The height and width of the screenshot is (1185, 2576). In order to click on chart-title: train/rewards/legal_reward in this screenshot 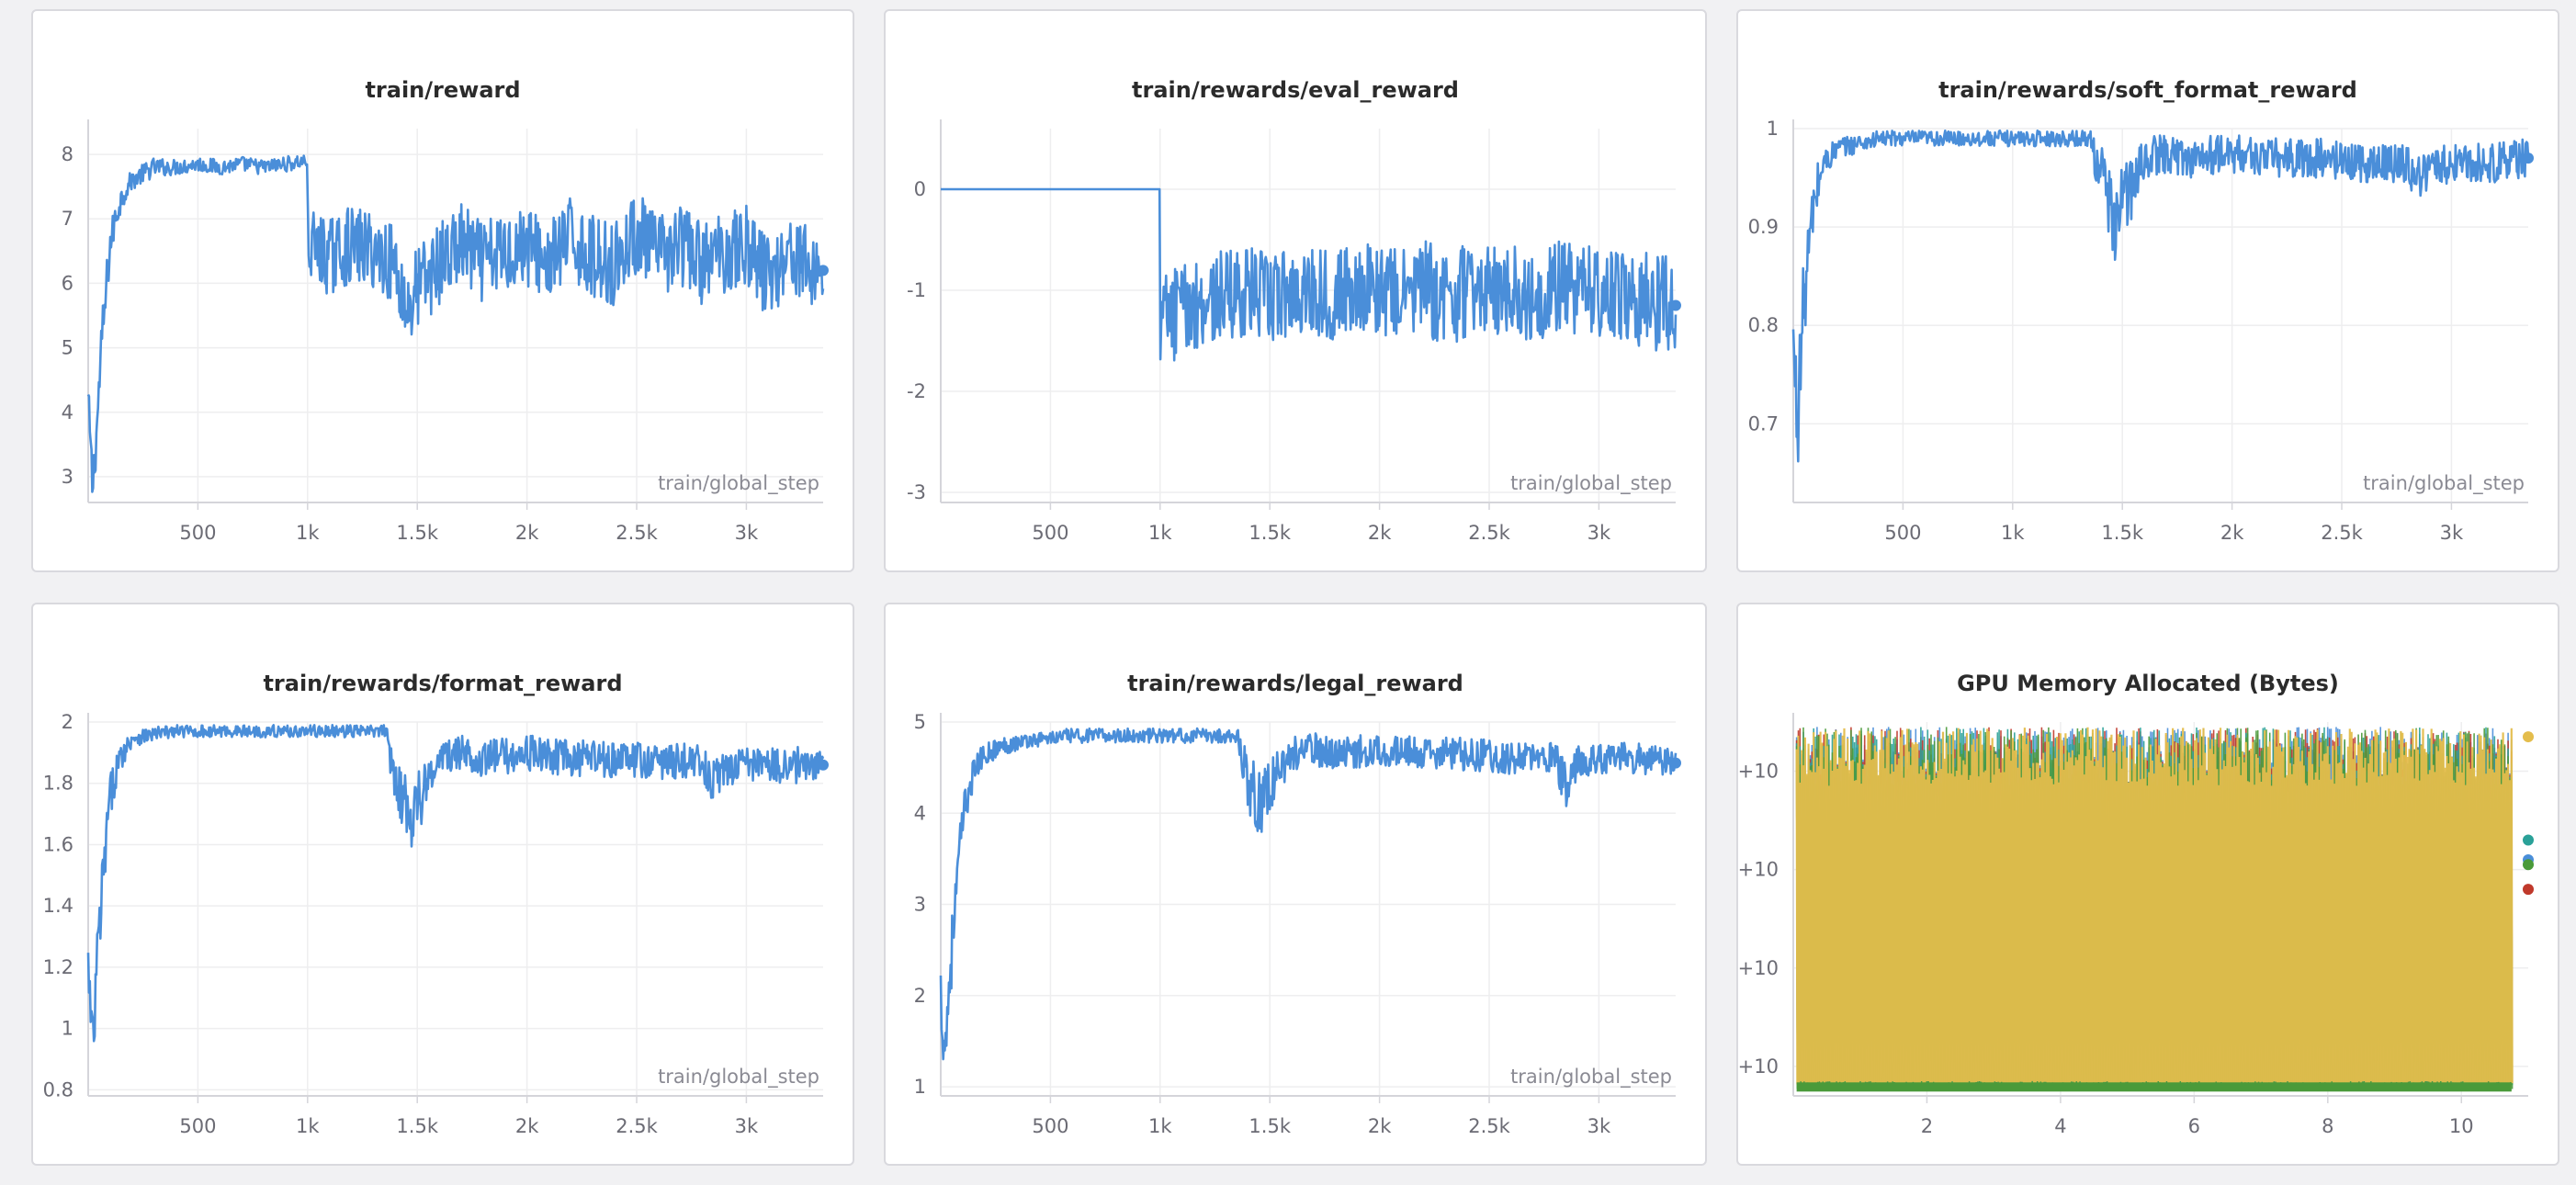, I will do `click(1295, 683)`.